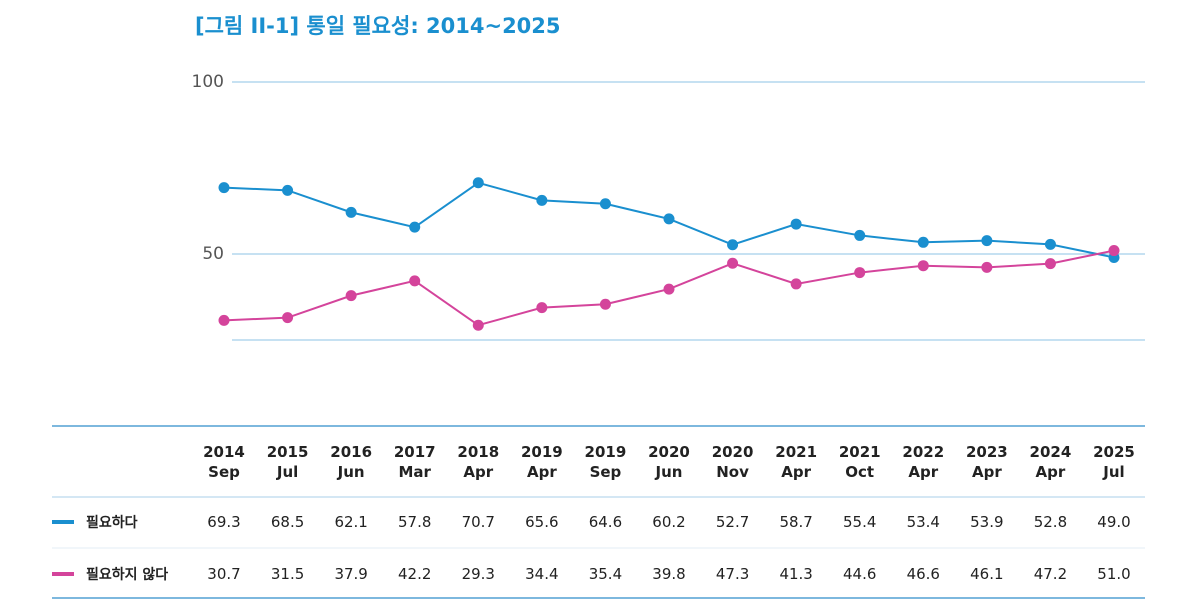 This screenshot has width=1200, height=608. I want to click on table-value: 52.7, so click(732, 522).